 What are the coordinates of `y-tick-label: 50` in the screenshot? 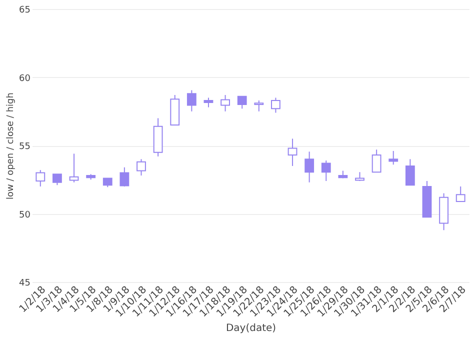 It's located at (25, 215).